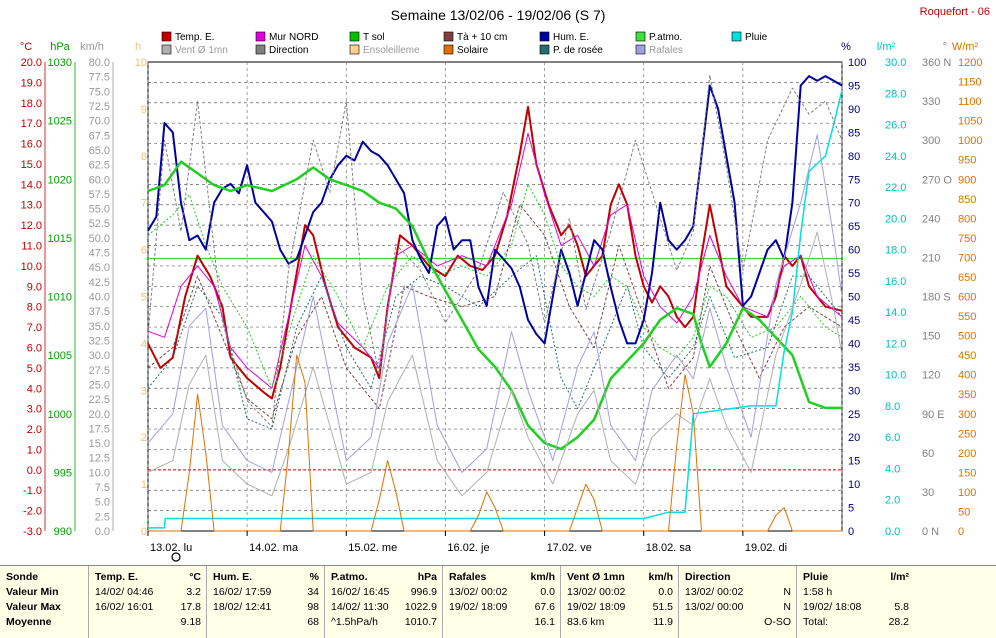  What do you see at coordinates (777, 622) in the screenshot?
I see `direction-row-value: O-SO` at bounding box center [777, 622].